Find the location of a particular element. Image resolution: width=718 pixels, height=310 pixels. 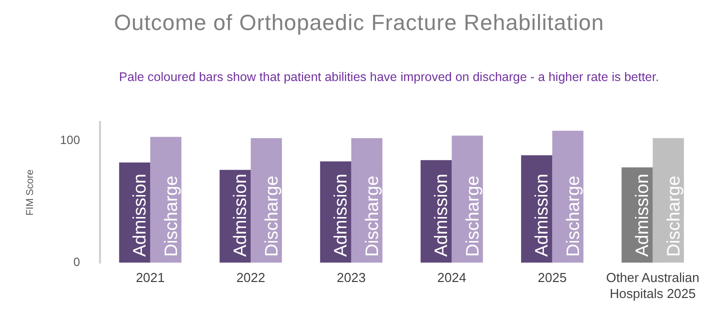

x-tick-label: 2021 is located at coordinates (150, 278).